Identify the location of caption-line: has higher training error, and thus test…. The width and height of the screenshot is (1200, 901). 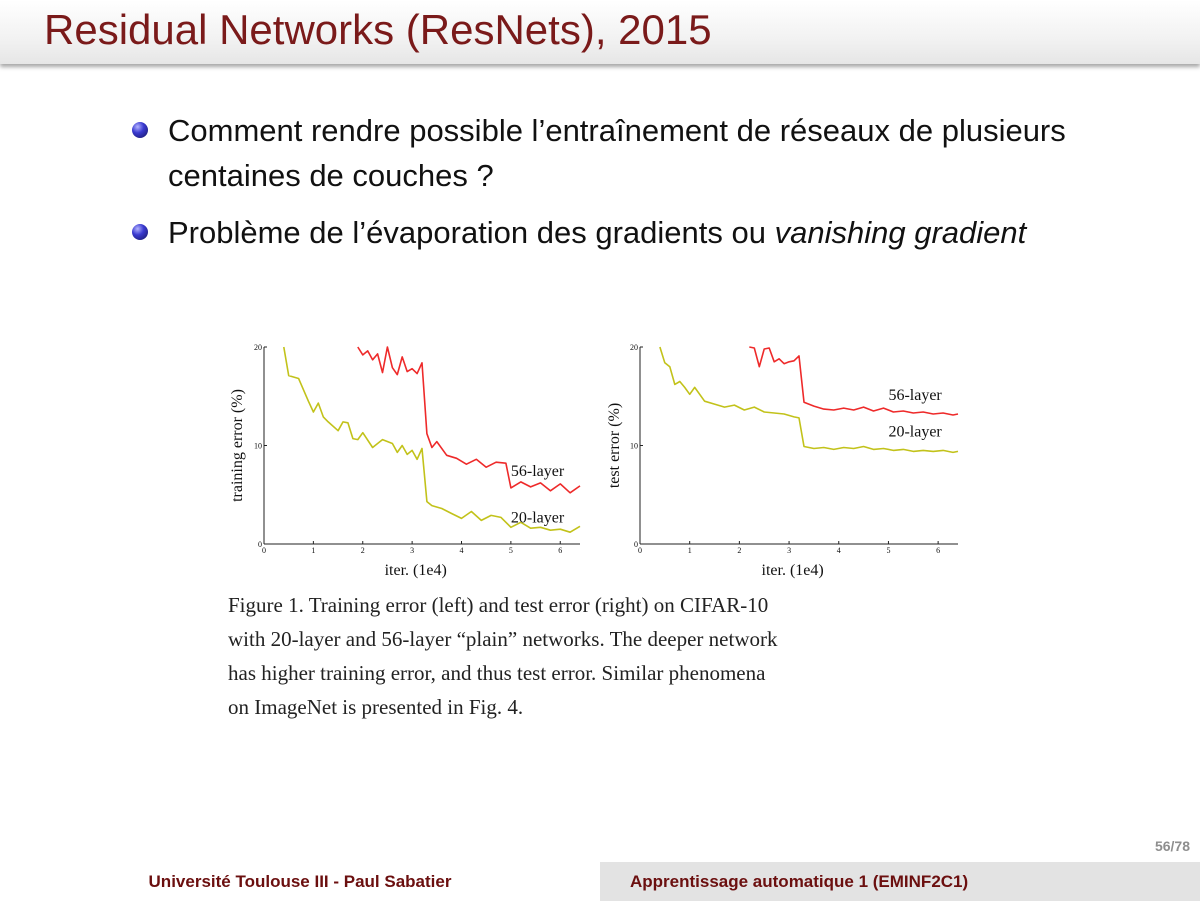
(497, 673).